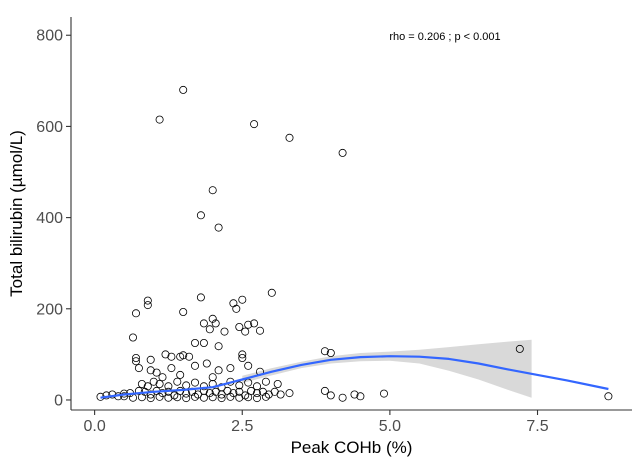 The image size is (644, 465). Describe the element at coordinates (352, 447) in the screenshot. I see `x-axis-title: Peak COHb (%)` at that location.